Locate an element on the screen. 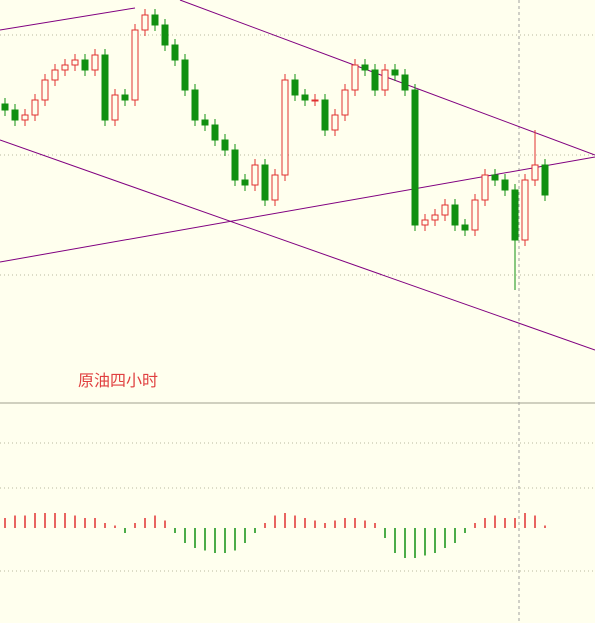 The image size is (595, 623). chart-title: 原油四小时 is located at coordinates (118, 380).